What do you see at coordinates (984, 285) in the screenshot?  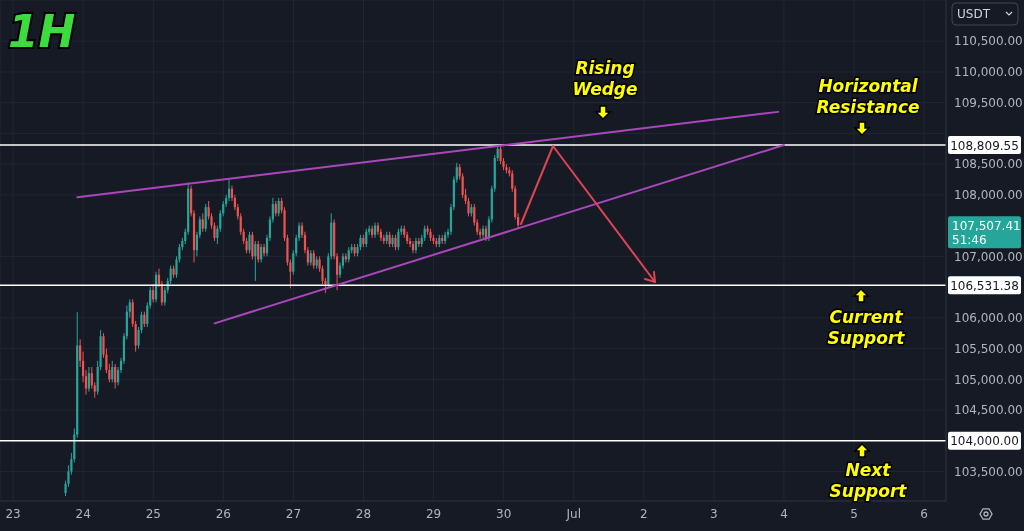 I see `ref-line-label: 106,531.38` at bounding box center [984, 285].